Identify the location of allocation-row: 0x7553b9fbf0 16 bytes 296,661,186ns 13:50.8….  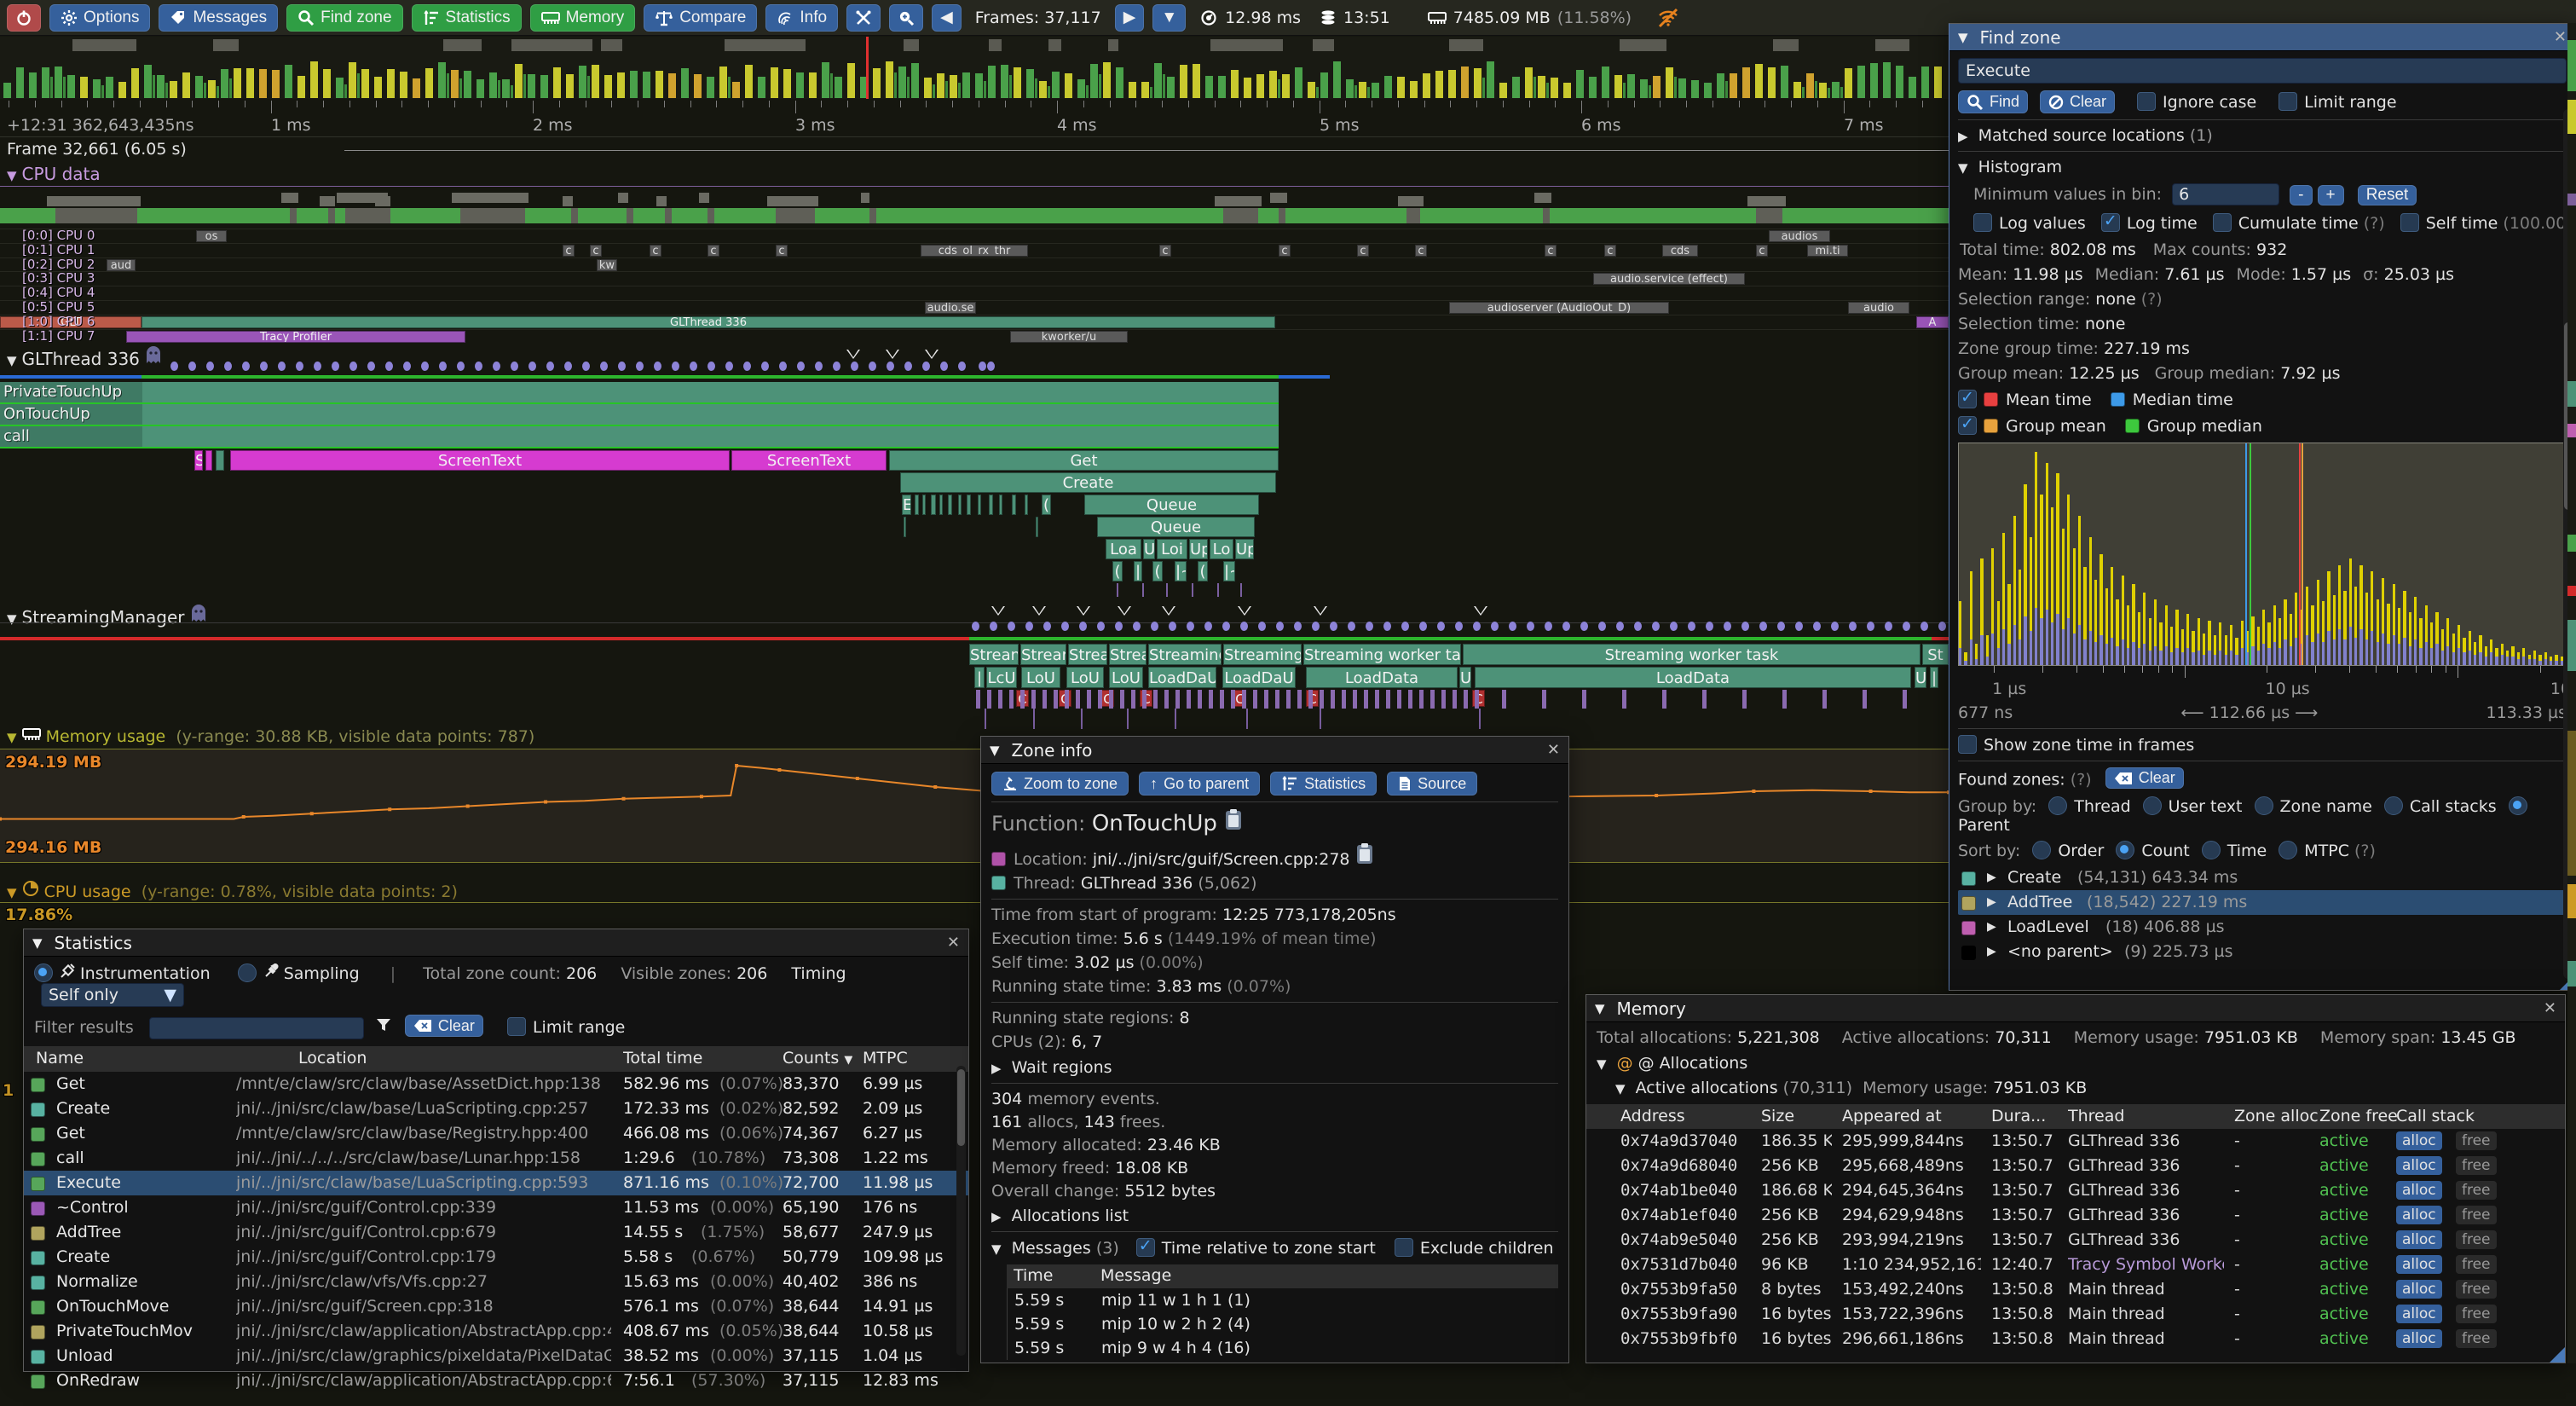
(2075, 1339).